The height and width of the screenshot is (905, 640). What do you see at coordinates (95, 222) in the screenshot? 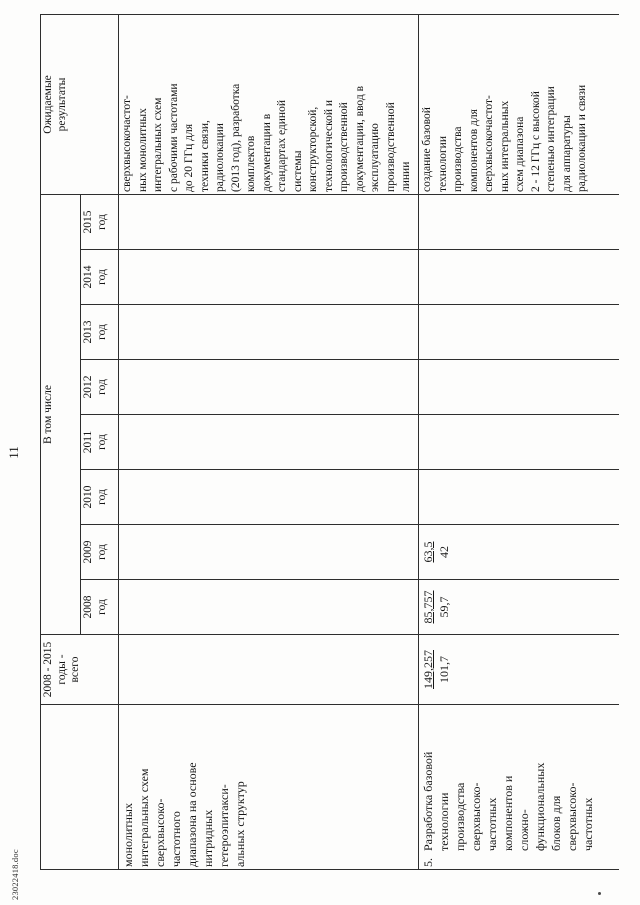
I see `year-label: 2015 год` at bounding box center [95, 222].